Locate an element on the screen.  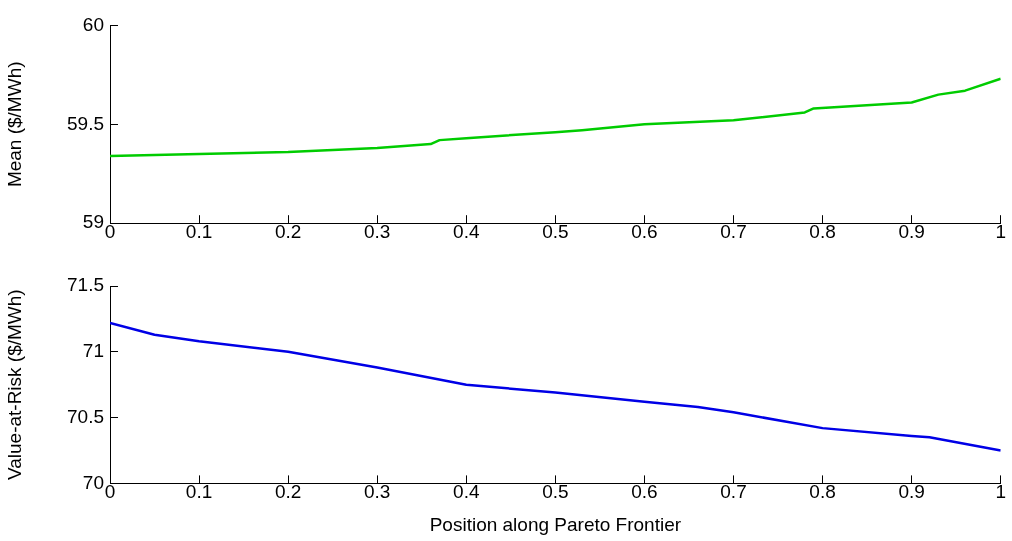
y-tick-label: 59.5 is located at coordinates (85, 123).